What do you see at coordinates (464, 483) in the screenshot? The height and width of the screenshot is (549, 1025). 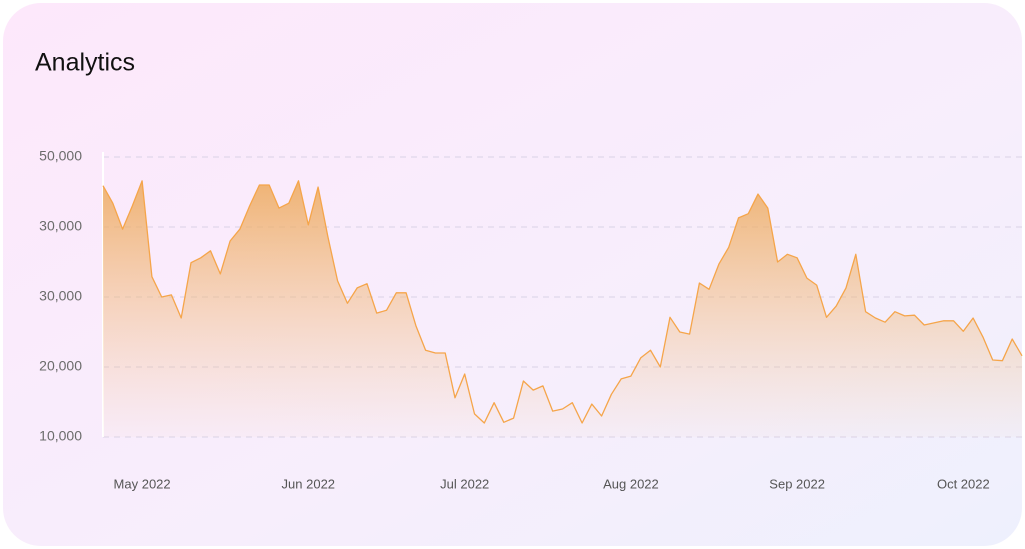 I see `x-tick-label: Jul 2022` at bounding box center [464, 483].